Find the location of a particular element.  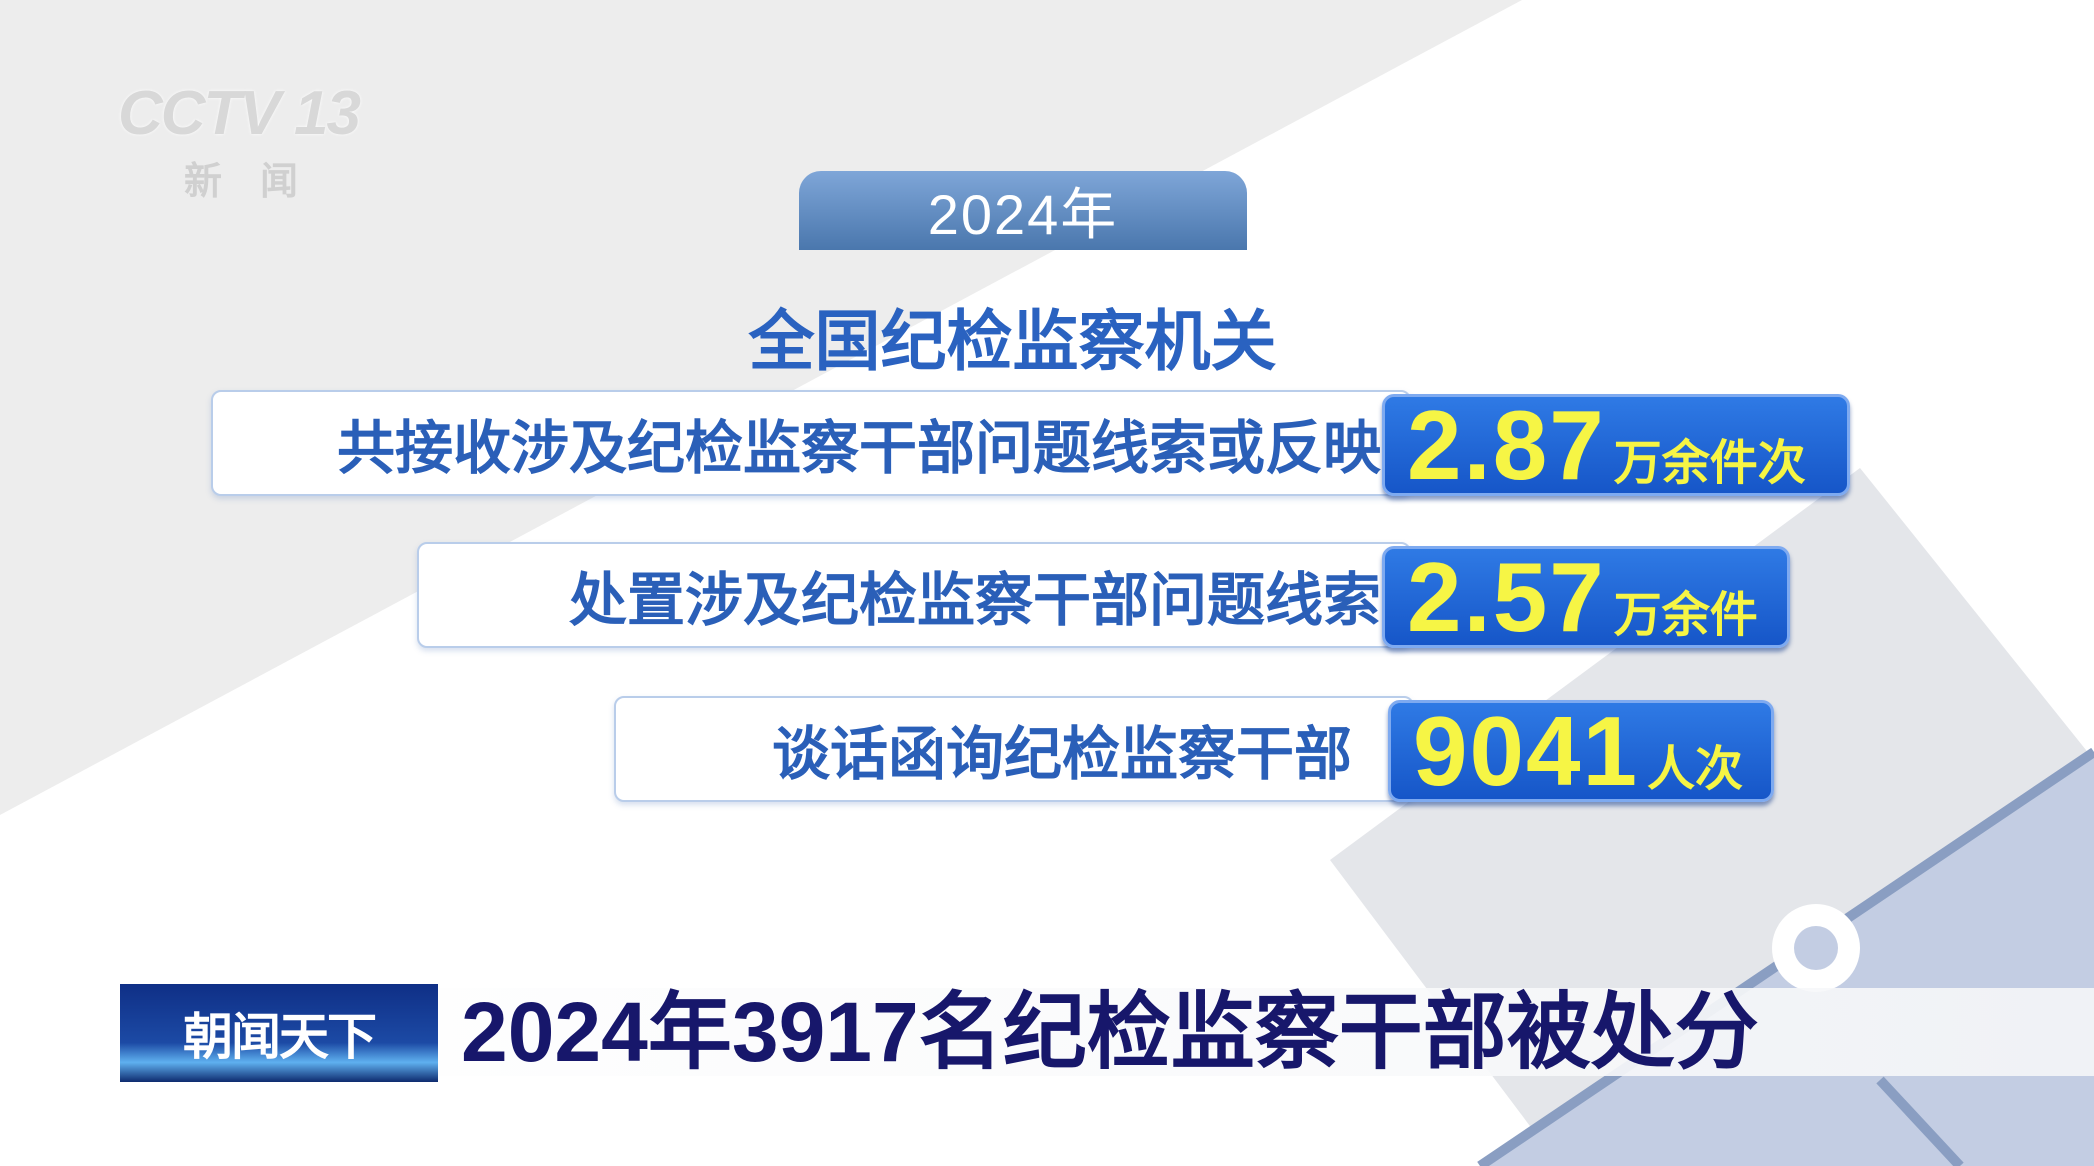

lower-third-strip is located at coordinates (1107, 1032).